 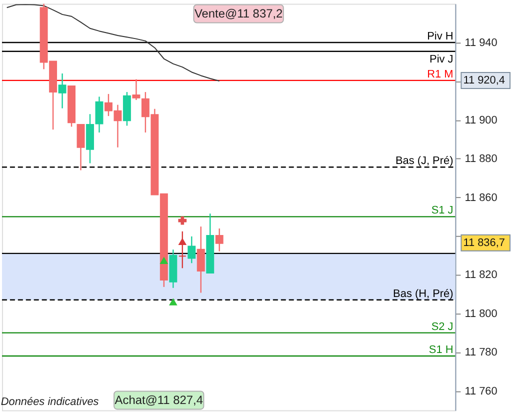 I want to click on text: 11 836,7, so click(x=484, y=242).